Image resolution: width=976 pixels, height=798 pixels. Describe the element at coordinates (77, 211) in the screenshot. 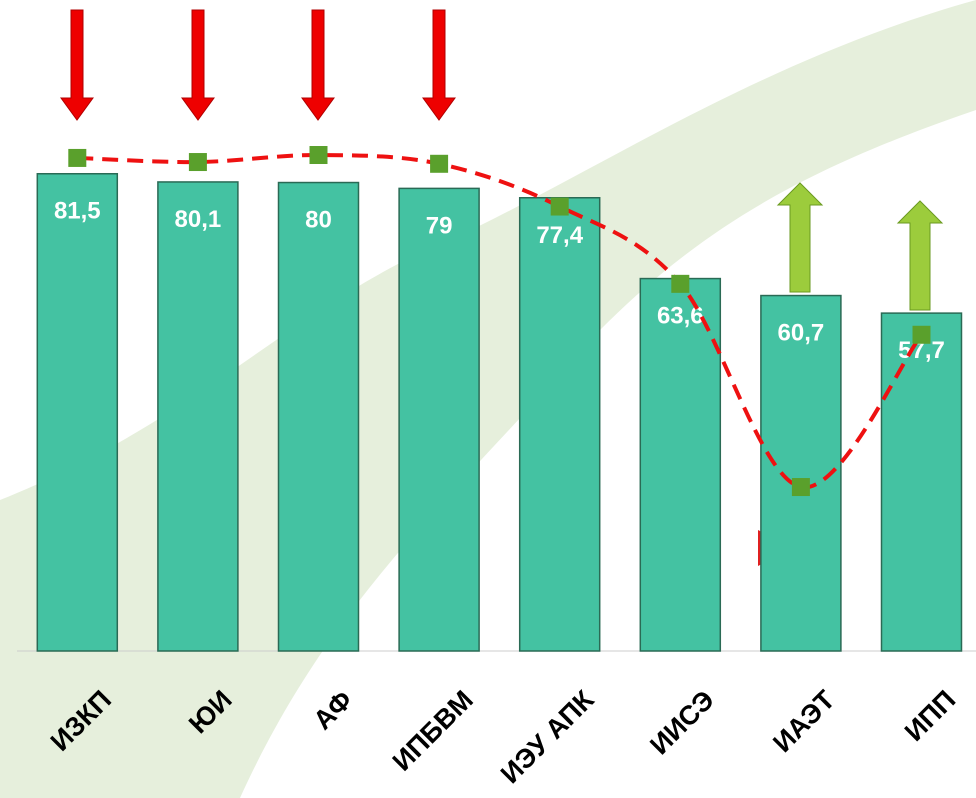

I see `value-label: 81,5` at that location.